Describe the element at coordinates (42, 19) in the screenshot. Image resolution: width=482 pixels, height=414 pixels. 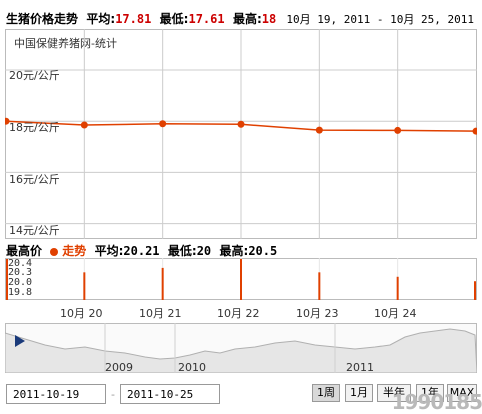
I see `chart-title: 生猪价格走势` at that location.